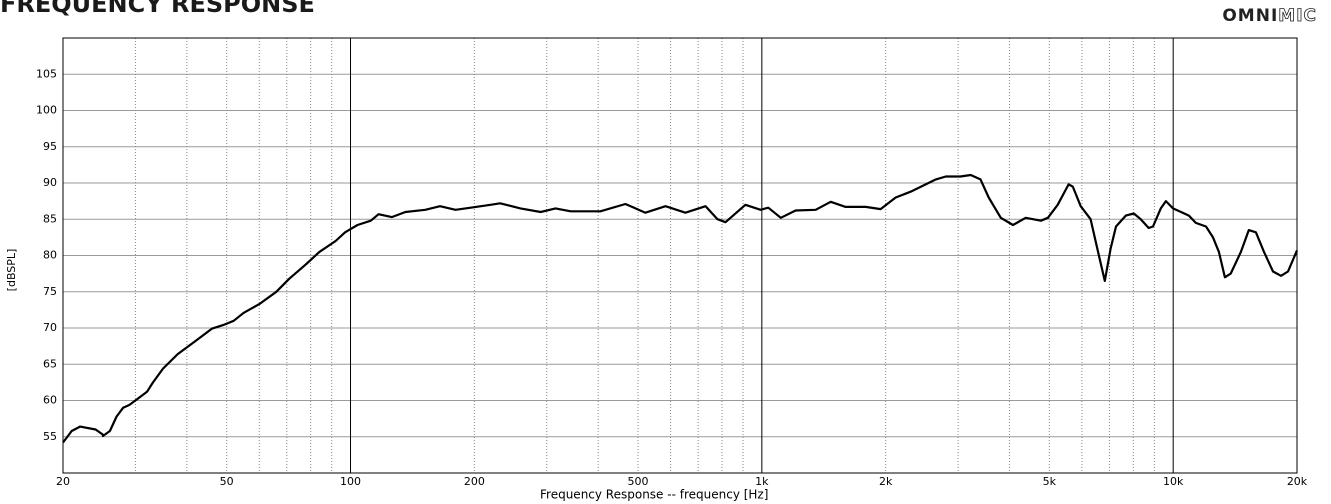 This screenshot has height=504, width=1331. I want to click on y-axis-label: [dBSPL], so click(11, 270).